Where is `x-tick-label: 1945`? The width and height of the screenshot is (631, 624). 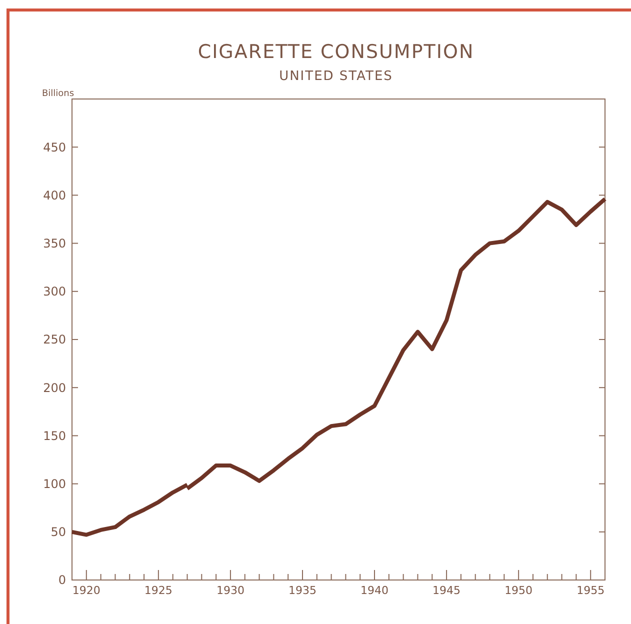 x-tick-label: 1945 is located at coordinates (446, 590).